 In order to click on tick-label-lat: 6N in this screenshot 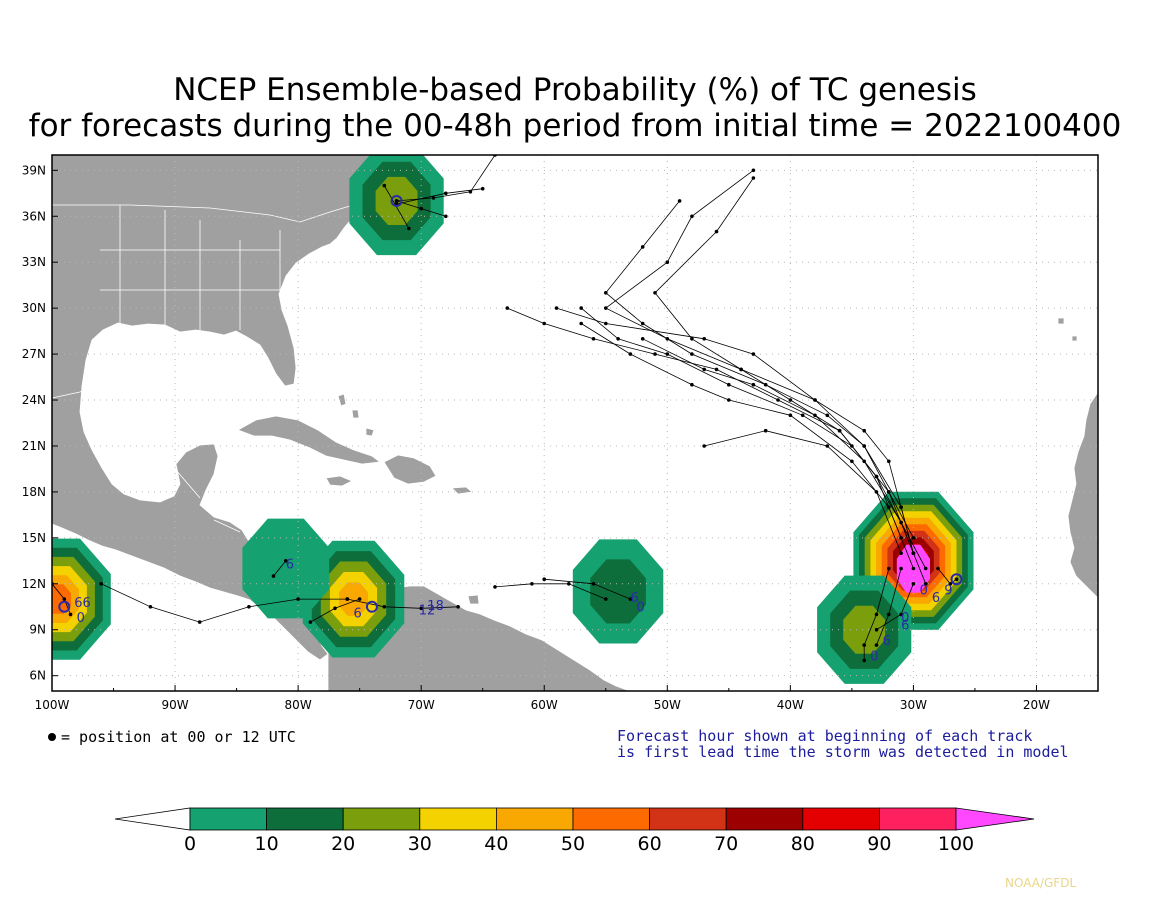, I will do `click(37, 676)`.